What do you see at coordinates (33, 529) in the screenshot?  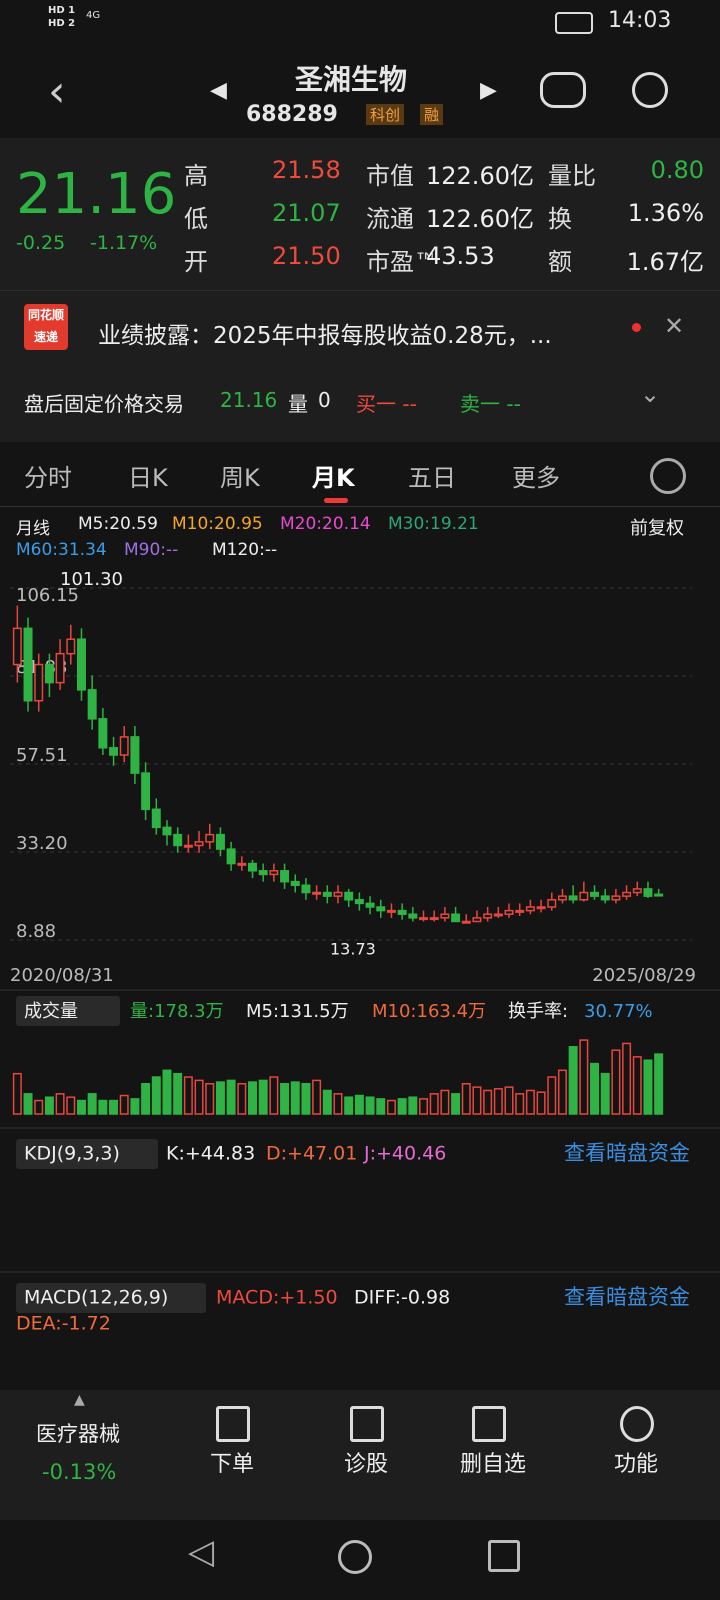 I see `ma-period: 月线` at bounding box center [33, 529].